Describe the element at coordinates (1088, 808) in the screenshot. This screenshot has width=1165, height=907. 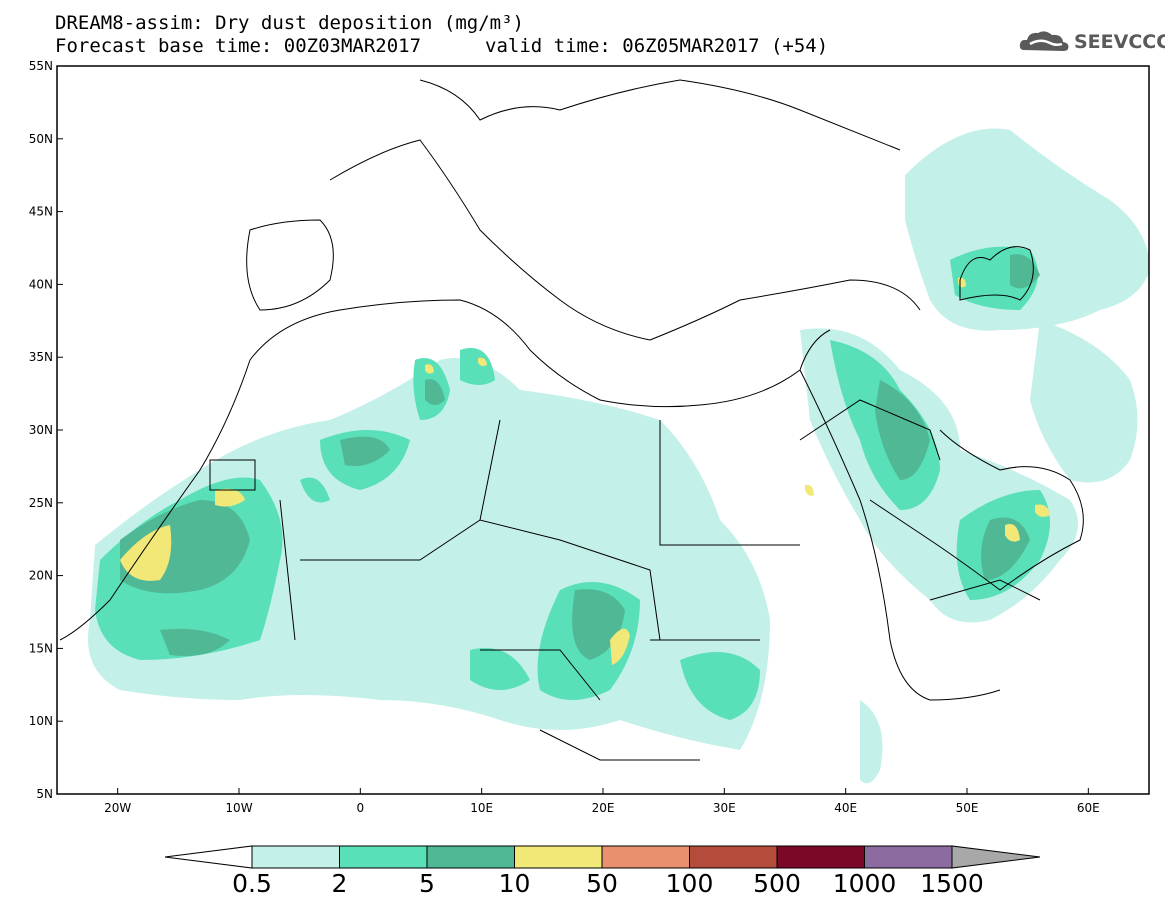
I see `lon-tick-label: 60E` at that location.